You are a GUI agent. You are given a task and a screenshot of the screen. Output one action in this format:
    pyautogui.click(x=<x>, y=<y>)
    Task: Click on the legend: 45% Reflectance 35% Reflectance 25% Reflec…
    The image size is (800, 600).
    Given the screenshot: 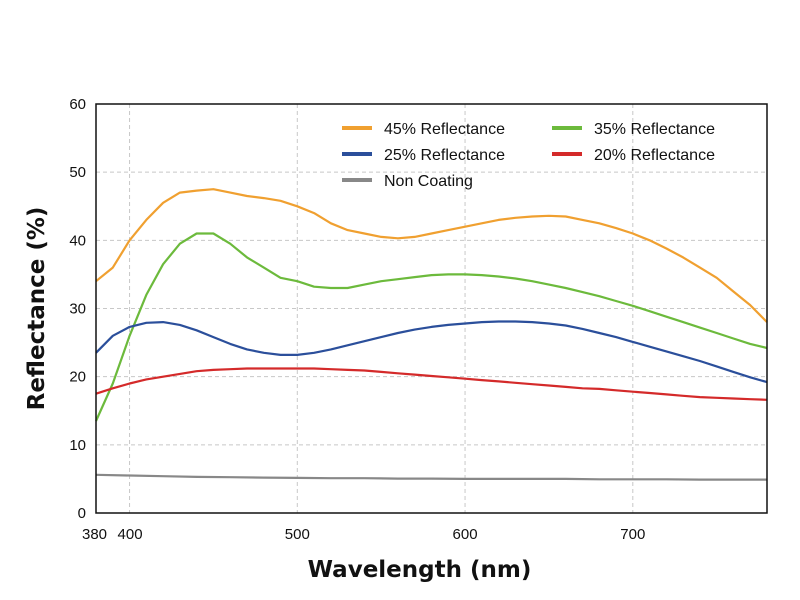 What is the action you would take?
    pyautogui.click(x=528, y=155)
    